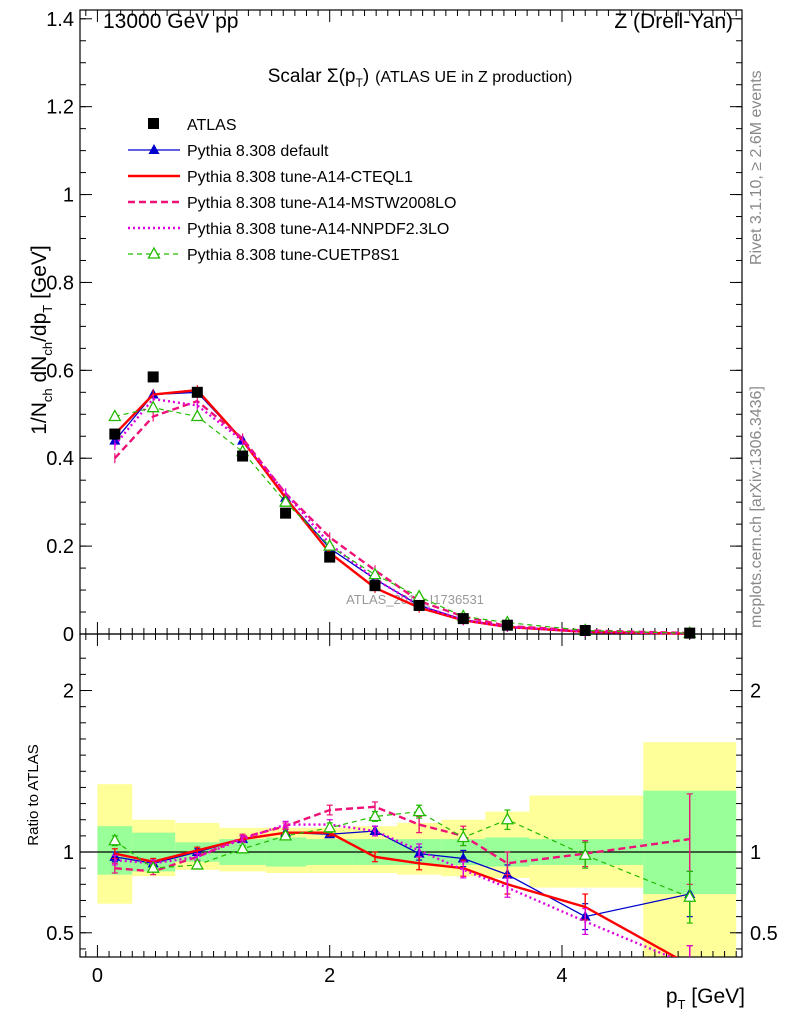 This screenshot has height=1024, width=786. I want to click on plot-title: Scalar Σ(pT) (ATLAS UE in Z production), so click(420, 78).